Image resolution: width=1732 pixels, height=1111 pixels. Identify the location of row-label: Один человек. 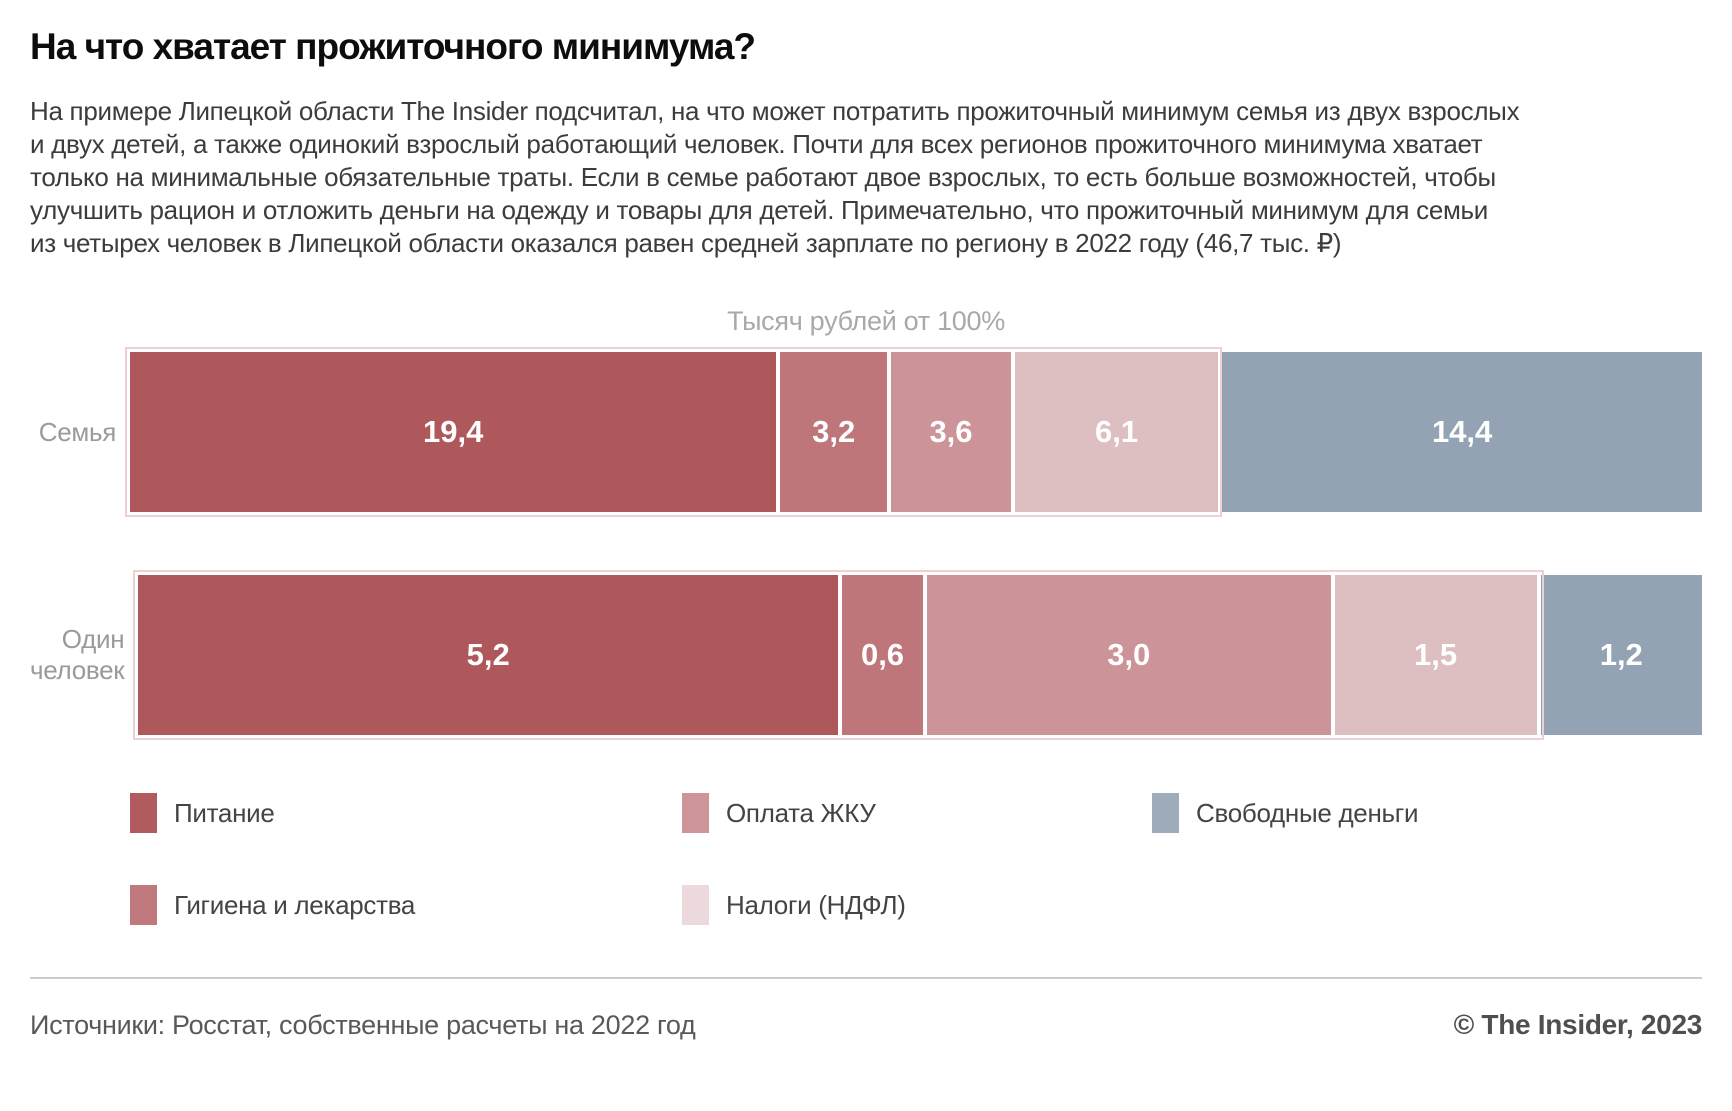
(77, 654).